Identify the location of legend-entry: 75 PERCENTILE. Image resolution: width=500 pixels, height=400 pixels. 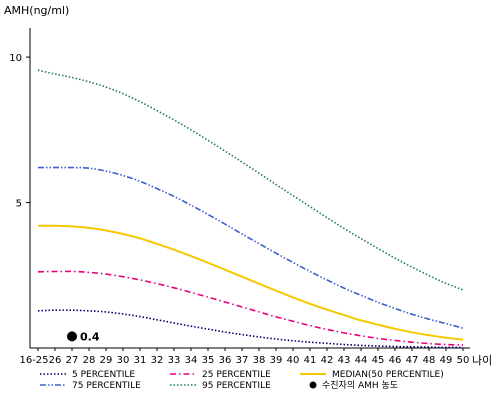
(106, 386).